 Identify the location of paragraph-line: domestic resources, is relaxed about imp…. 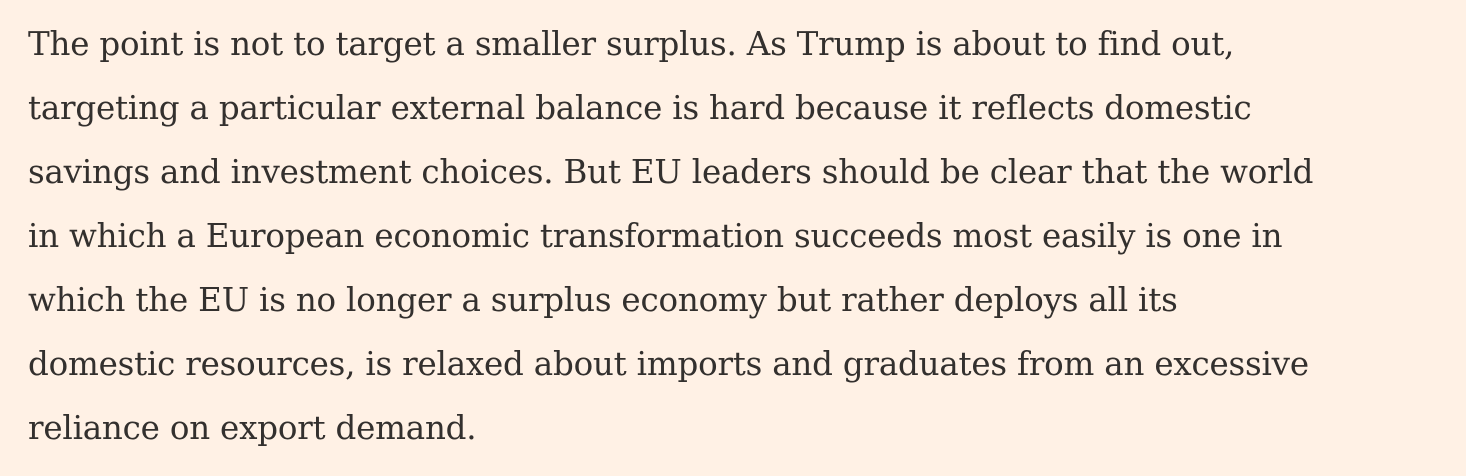
(668, 364).